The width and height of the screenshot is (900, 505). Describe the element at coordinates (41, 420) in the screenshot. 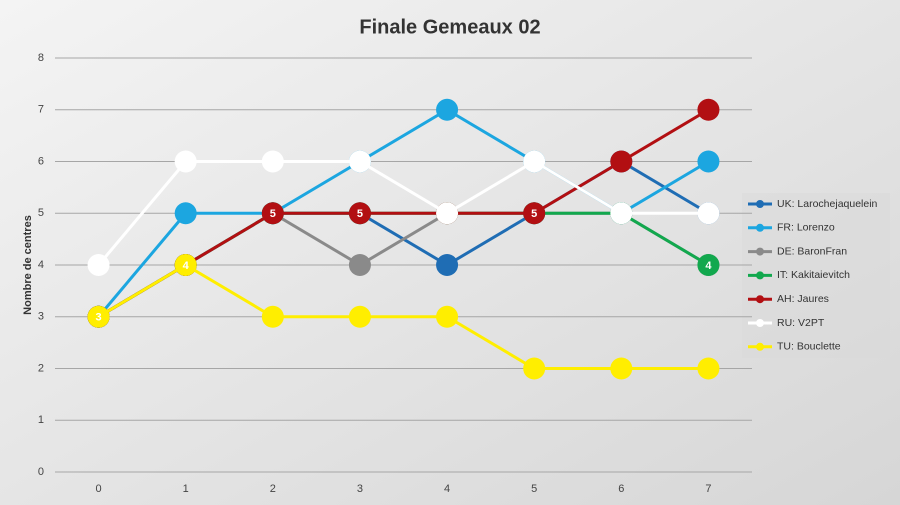

I see `y-tick-label: 1` at that location.